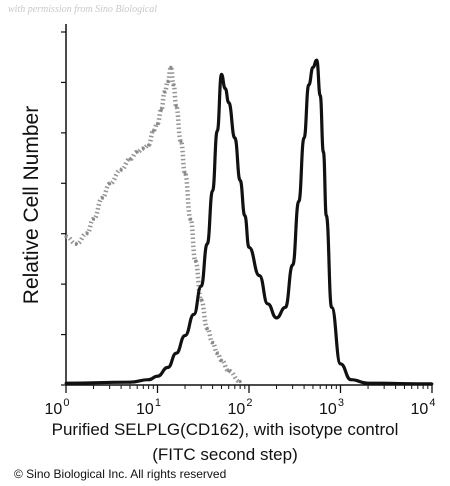  What do you see at coordinates (148, 407) in the screenshot?
I see `x-tick-label: 10¹` at bounding box center [148, 407].